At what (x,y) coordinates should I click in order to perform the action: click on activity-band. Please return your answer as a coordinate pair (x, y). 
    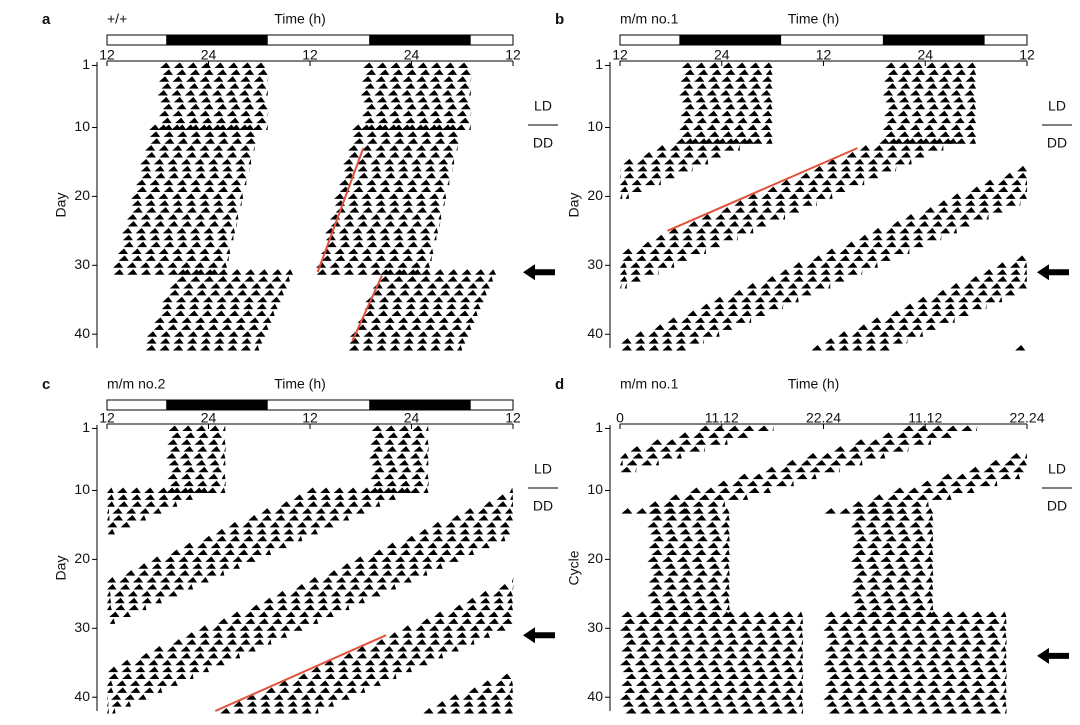
    Looking at the image, I should click on (314, 96).